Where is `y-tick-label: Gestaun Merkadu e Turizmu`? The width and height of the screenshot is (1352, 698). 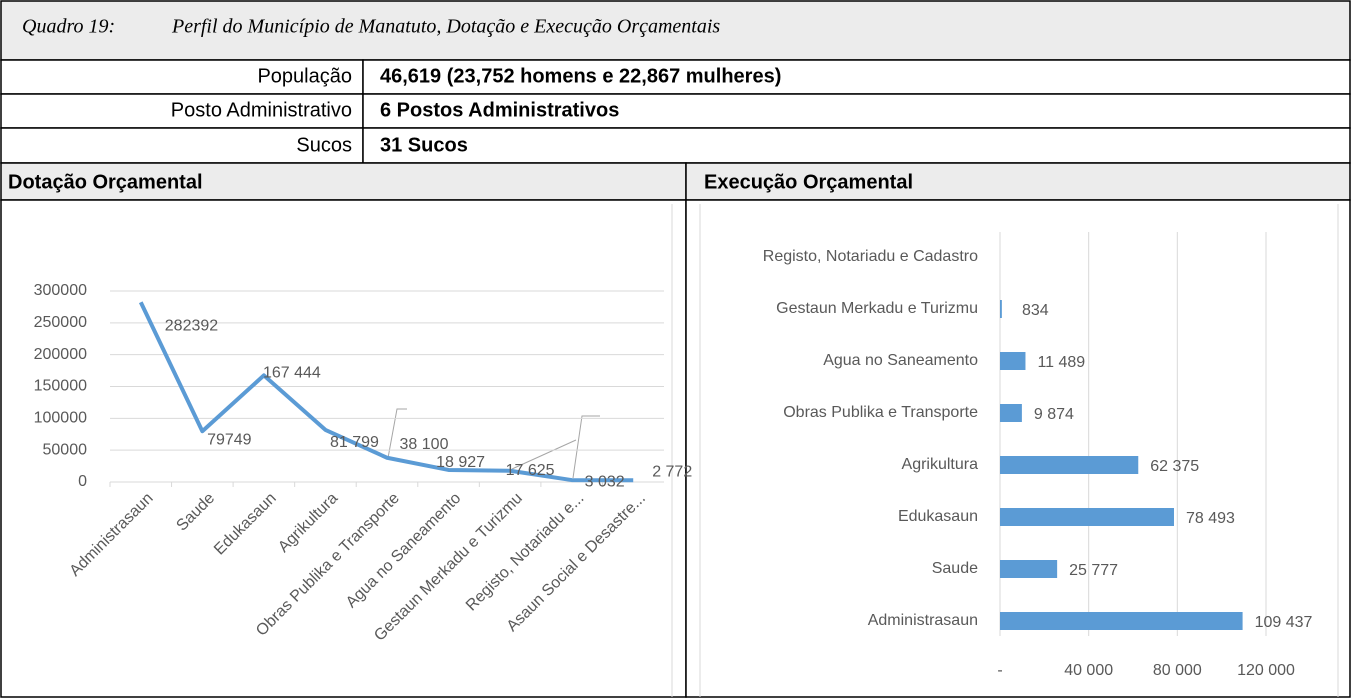
y-tick-label: Gestaun Merkadu e Turizmu is located at coordinates (877, 308).